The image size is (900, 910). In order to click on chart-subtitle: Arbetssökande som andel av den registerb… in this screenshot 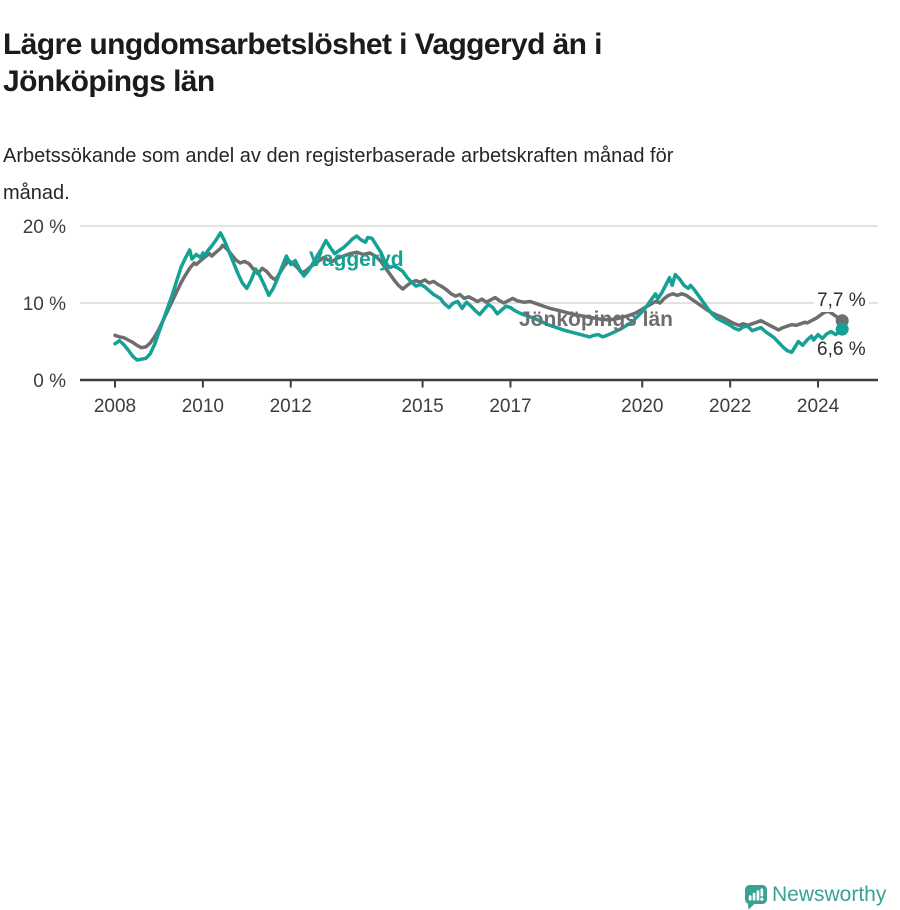, I will do `click(433, 175)`.